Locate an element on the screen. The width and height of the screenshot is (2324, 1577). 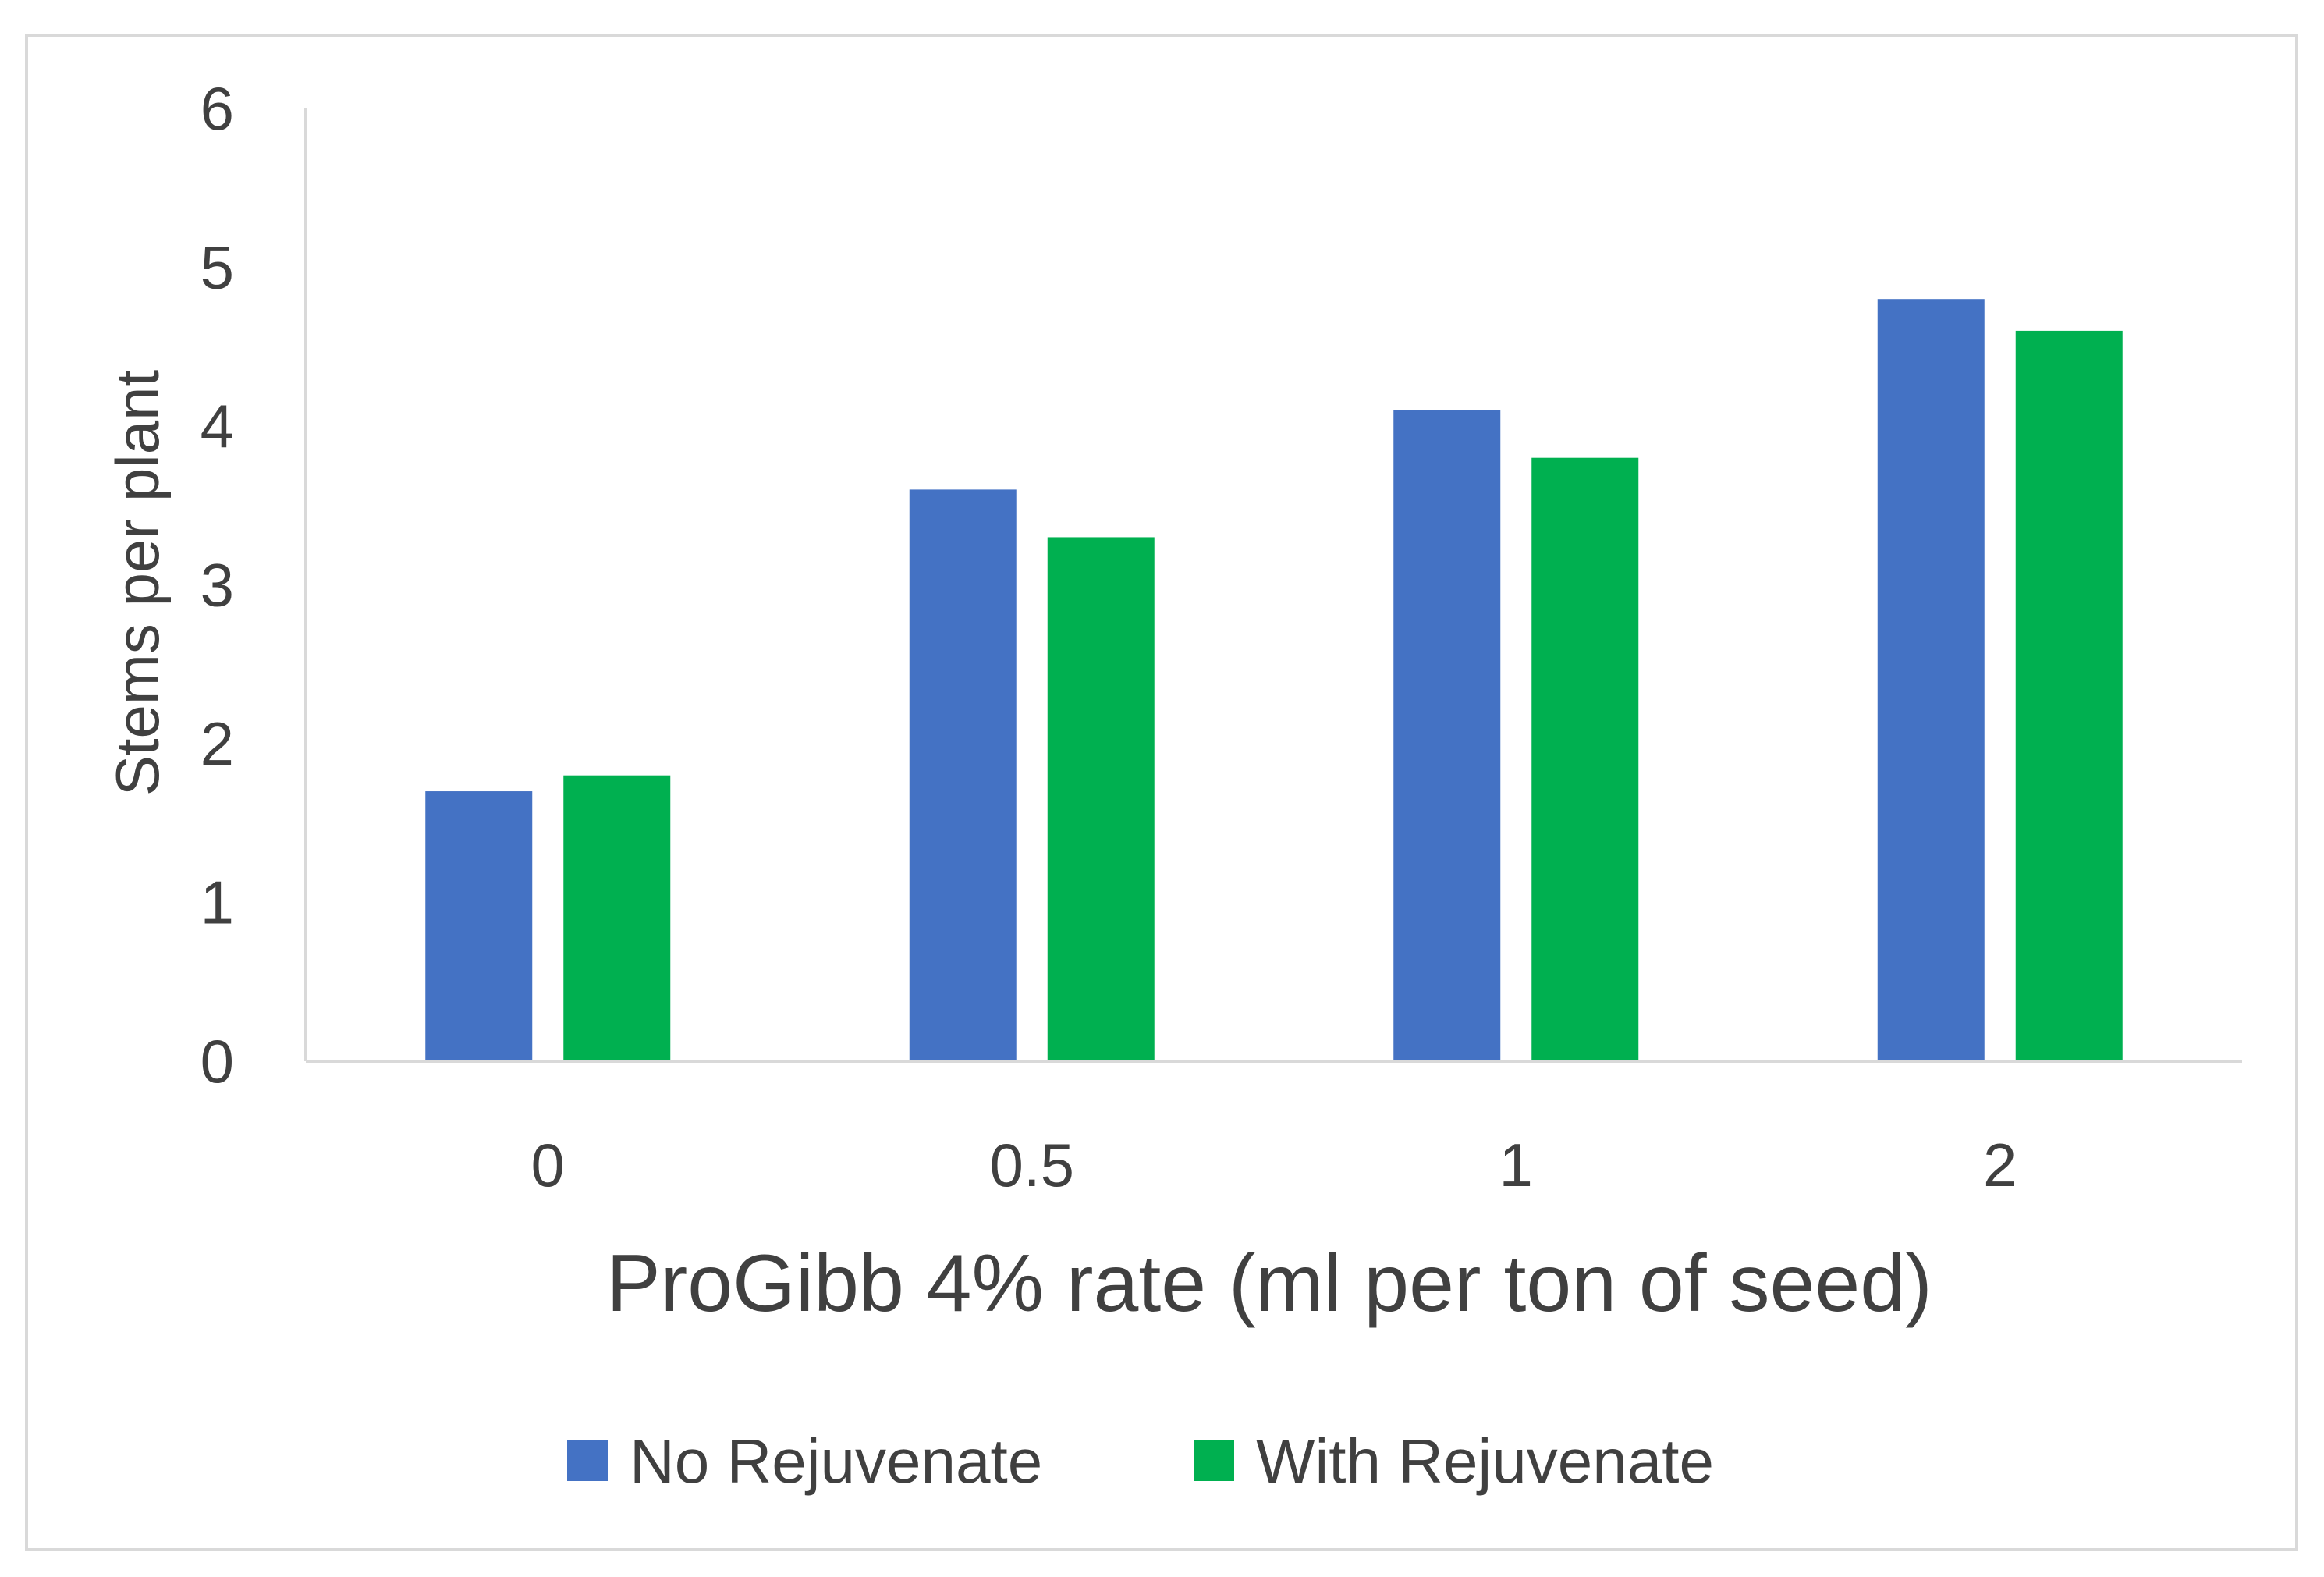
y-tick-label: 1 is located at coordinates (217, 902).